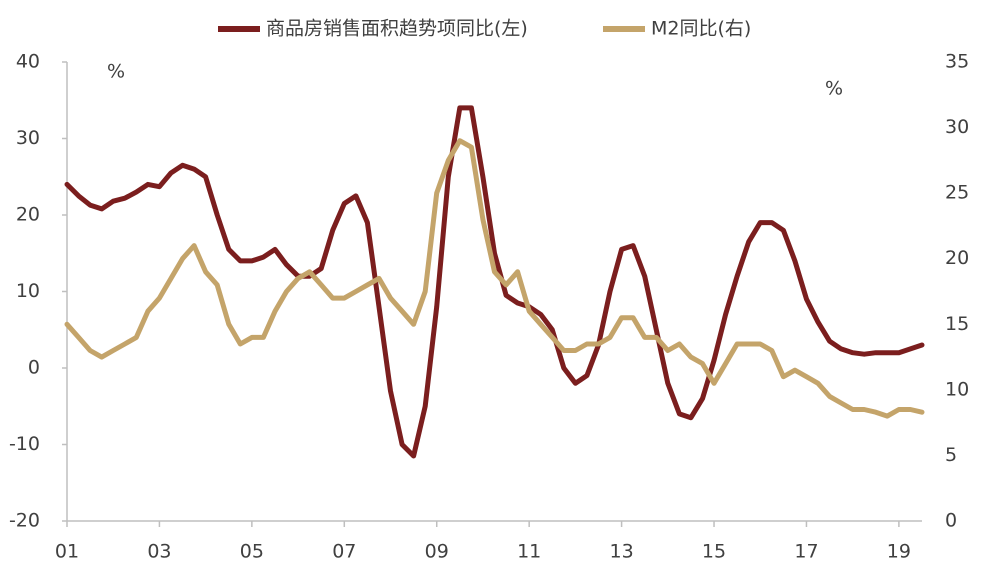 The height and width of the screenshot is (578, 982). What do you see at coordinates (437, 552) in the screenshot?
I see `x-tick-label: 09` at bounding box center [437, 552].